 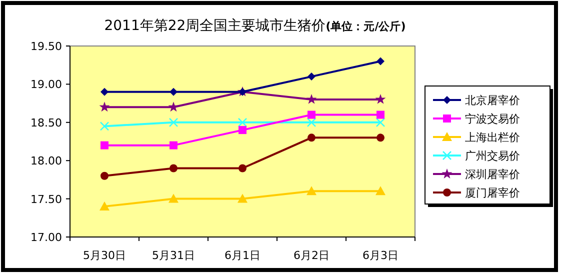 I want to click on legend-label: 北京屠宰价, so click(x=492, y=100).